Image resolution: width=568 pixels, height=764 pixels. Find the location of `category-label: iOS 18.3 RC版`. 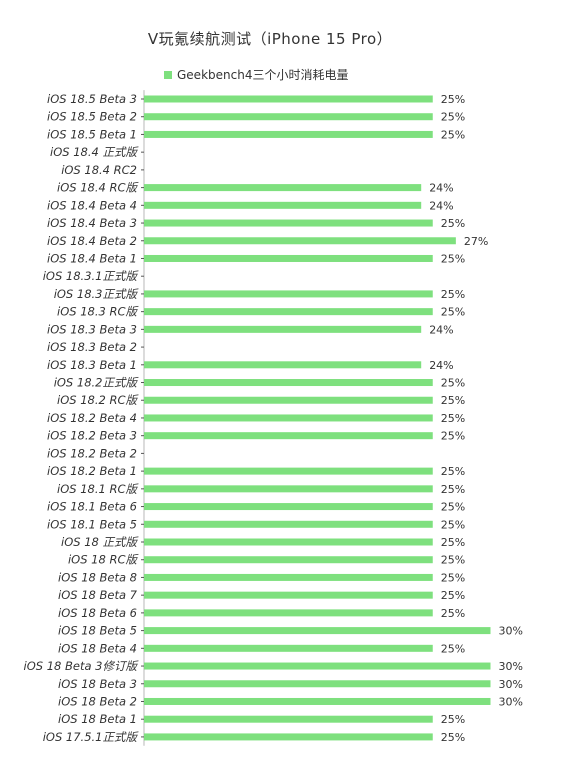

category-label: iOS 18.3 RC版 is located at coordinates (98, 312).